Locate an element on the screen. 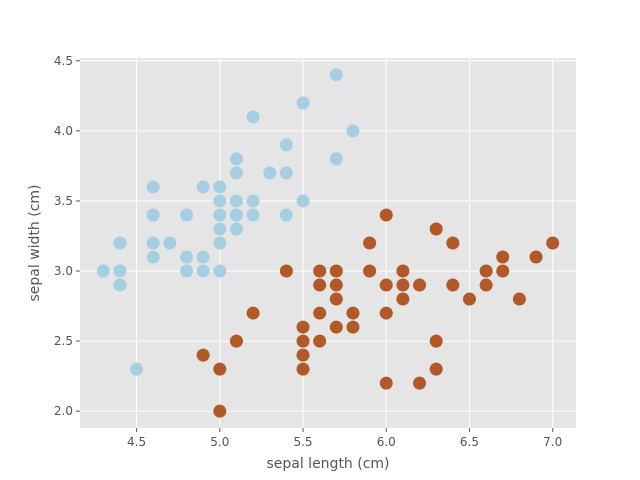 The width and height of the screenshot is (640, 480). y-tick-label: 4.0 is located at coordinates (63, 131).